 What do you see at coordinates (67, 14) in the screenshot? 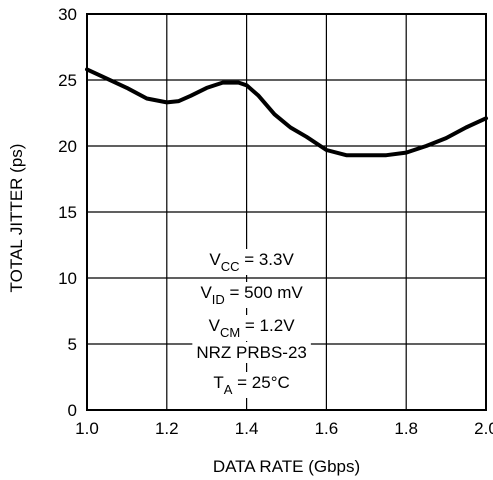
I see `y-tick-label: 30` at bounding box center [67, 14].